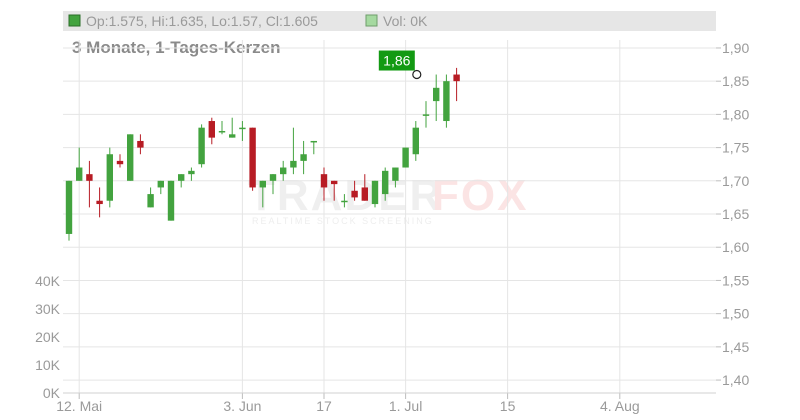 The image size is (800, 420). I want to click on volume-tick-label: 0K, so click(52, 393).